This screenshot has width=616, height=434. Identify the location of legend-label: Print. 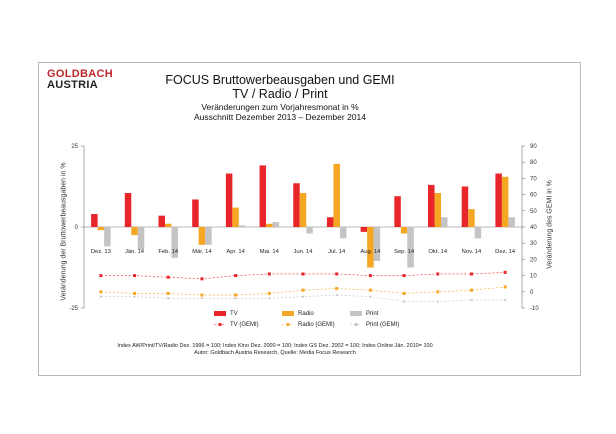
(372, 314).